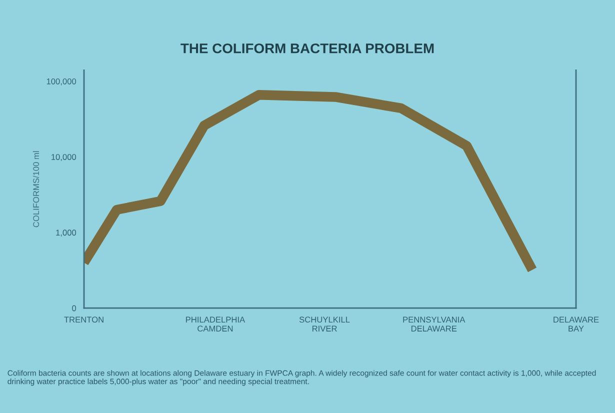 The width and height of the screenshot is (615, 413). Describe the element at coordinates (324, 324) in the screenshot. I see `x-tick-label: SCHUYLKILL RIVER` at that location.